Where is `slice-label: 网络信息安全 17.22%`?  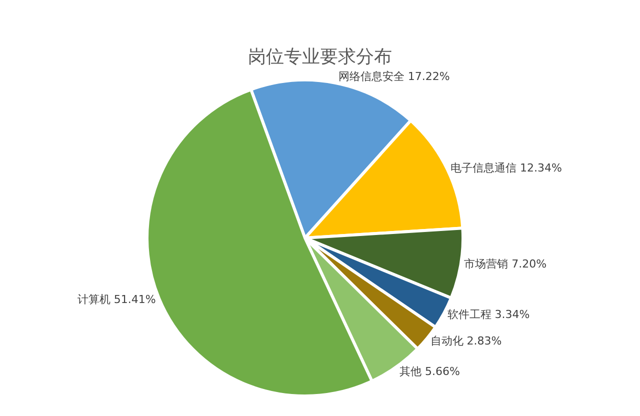 slice-label: 网络信息安全 17.22% is located at coordinates (394, 77).